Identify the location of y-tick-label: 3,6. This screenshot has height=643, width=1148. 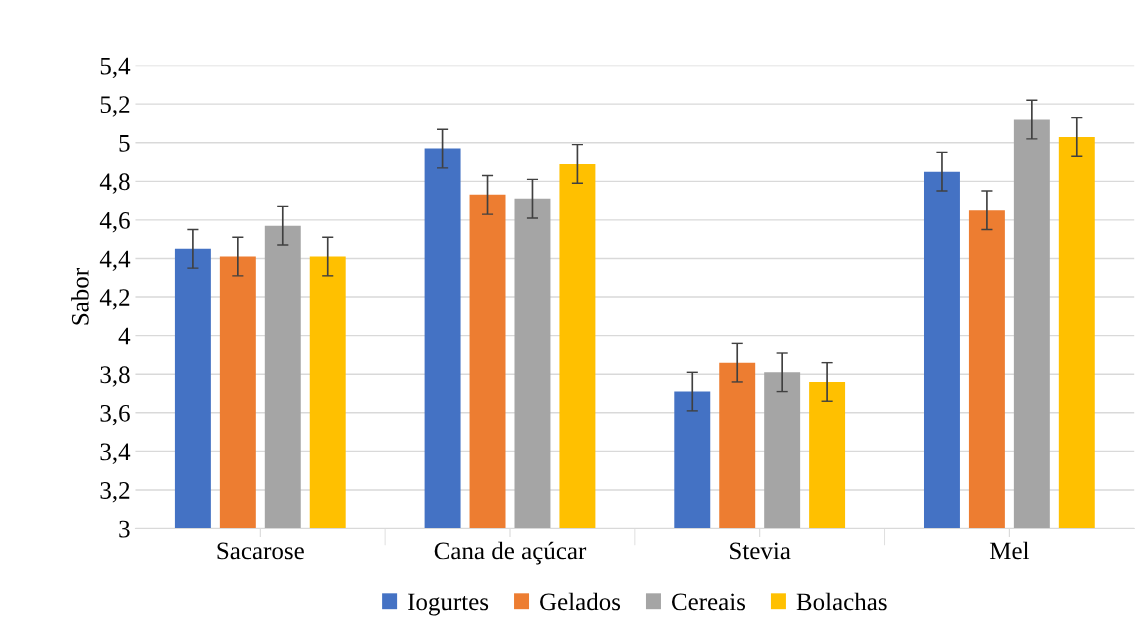
(115, 415).